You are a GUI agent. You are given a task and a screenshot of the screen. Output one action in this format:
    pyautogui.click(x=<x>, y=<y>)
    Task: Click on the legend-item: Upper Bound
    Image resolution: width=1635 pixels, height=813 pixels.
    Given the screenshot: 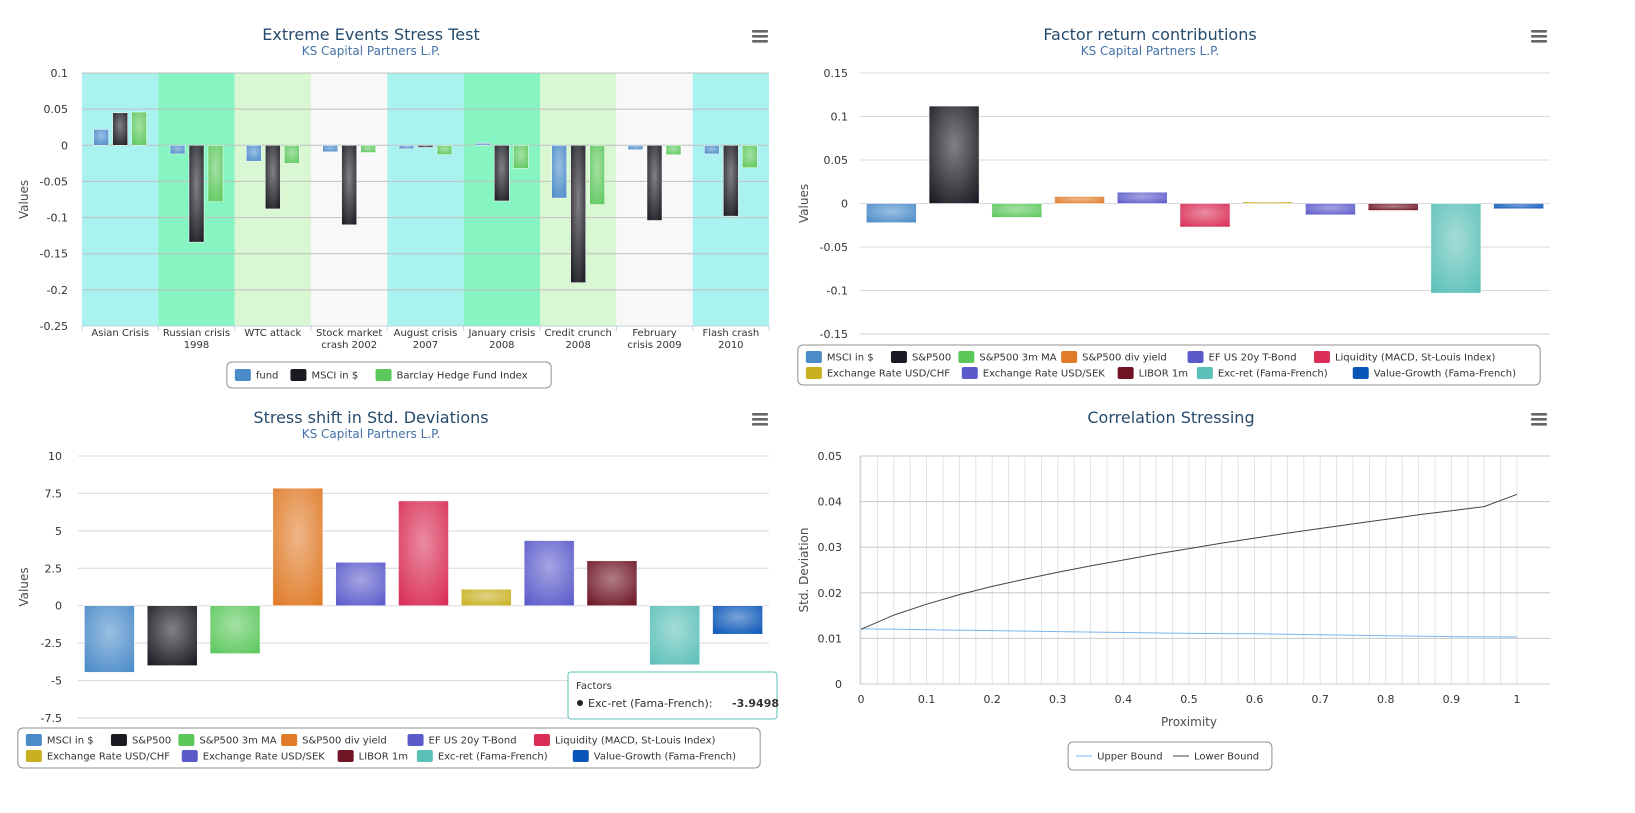 What is the action you would take?
    pyautogui.click(x=1119, y=757)
    